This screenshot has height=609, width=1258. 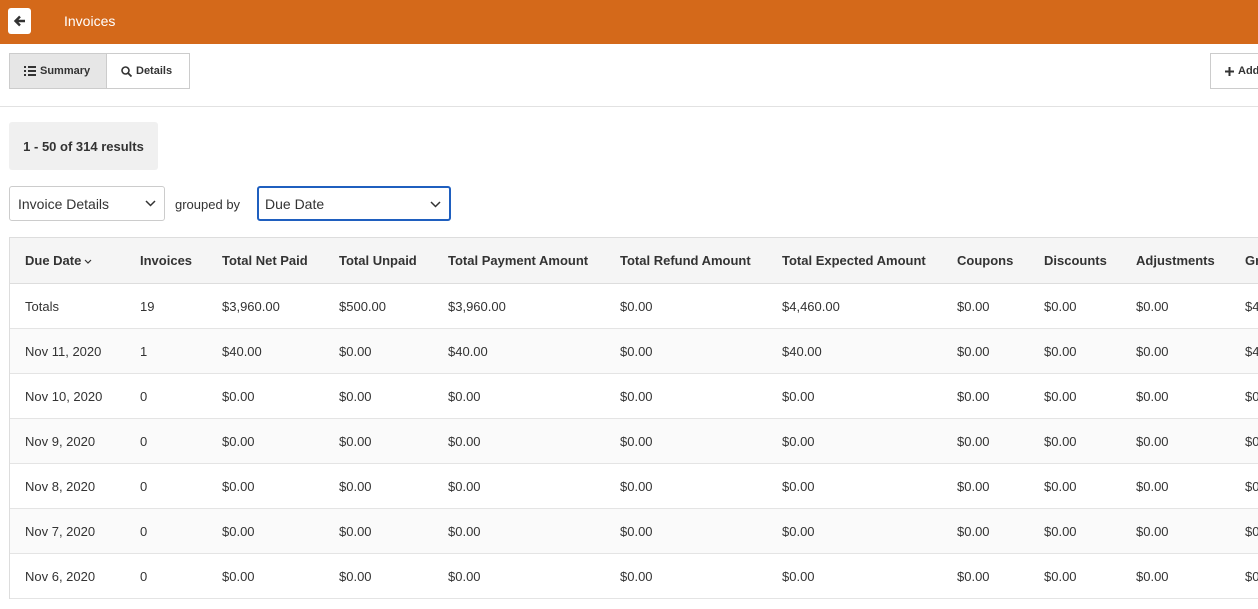 I want to click on details-tab: Details, so click(x=148, y=71).